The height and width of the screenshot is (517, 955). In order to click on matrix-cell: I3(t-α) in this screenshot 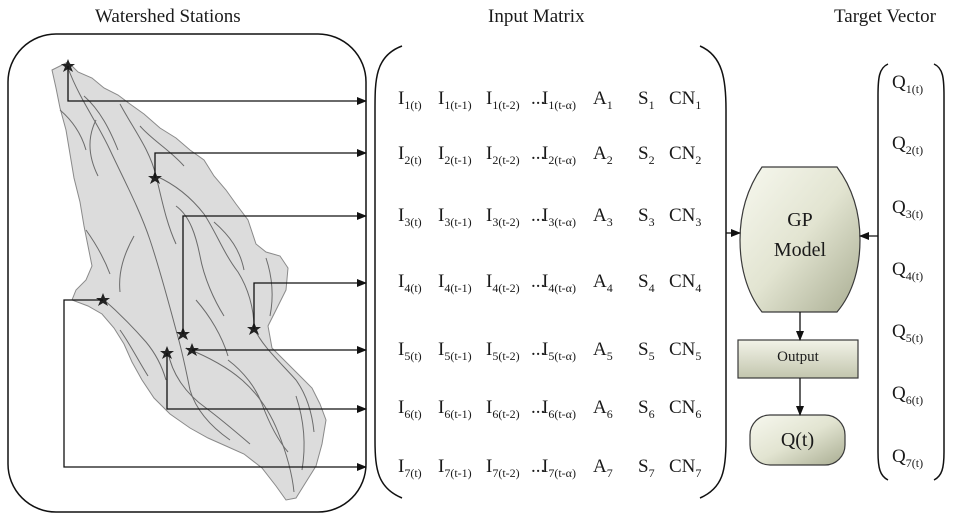, I will do `click(559, 217)`.